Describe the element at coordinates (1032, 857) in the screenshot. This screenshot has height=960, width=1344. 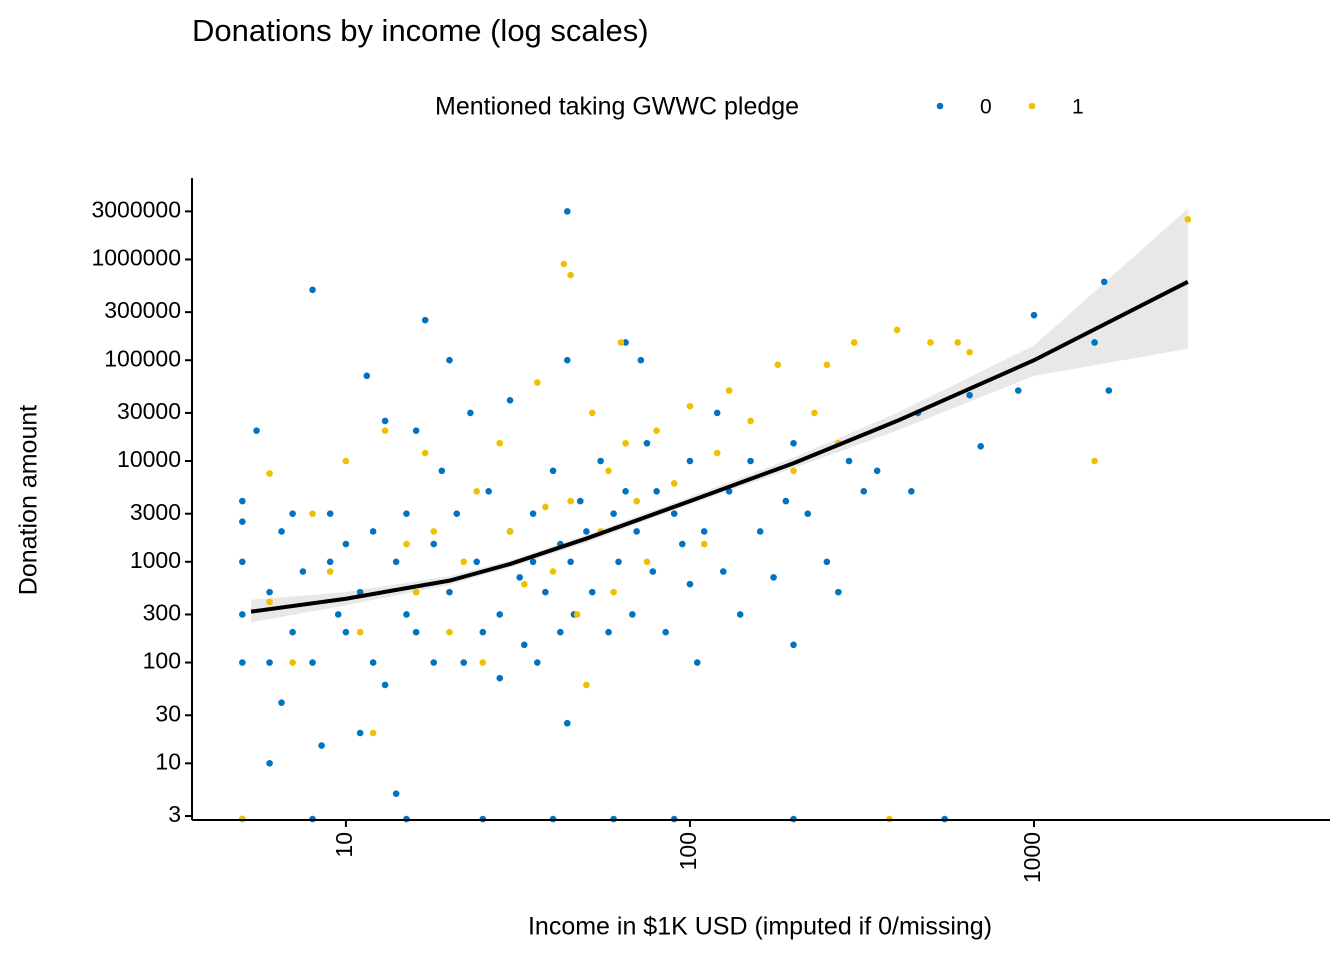
I see `x-tick-label: 1000` at that location.